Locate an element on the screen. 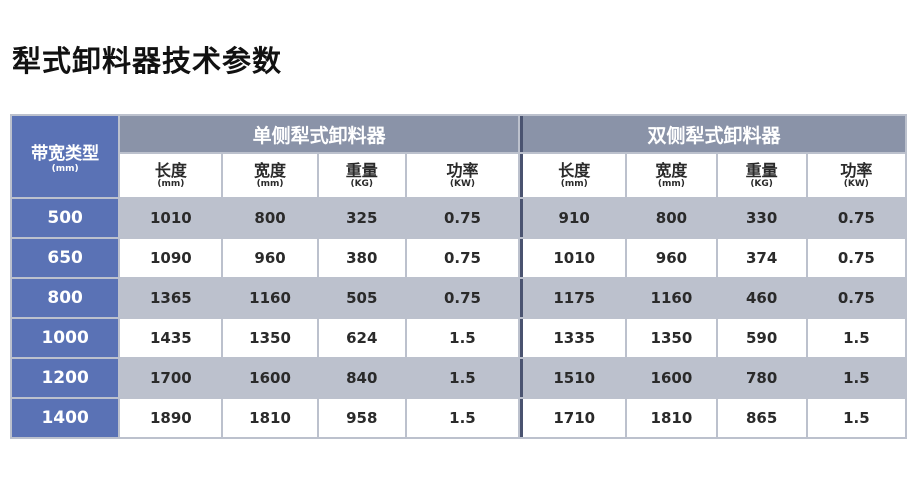  double-value-cell: 1600 is located at coordinates (671, 378).